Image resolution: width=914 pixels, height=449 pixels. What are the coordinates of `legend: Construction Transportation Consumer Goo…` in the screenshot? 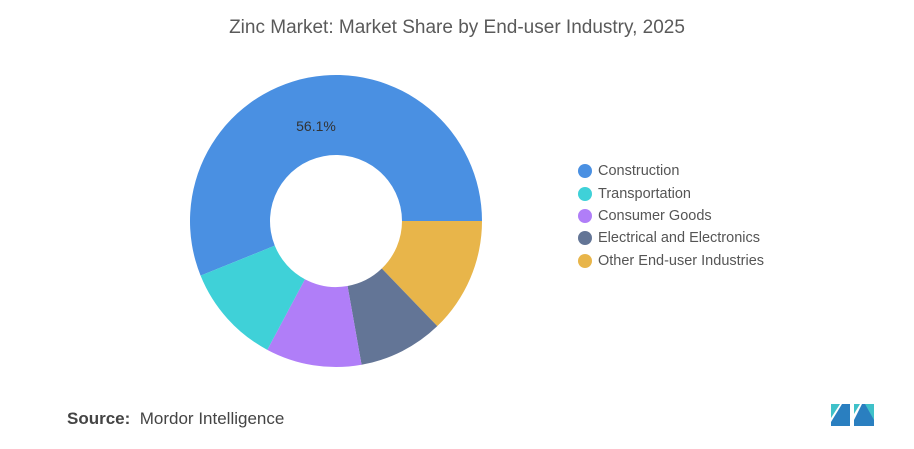 It's located at (671, 216).